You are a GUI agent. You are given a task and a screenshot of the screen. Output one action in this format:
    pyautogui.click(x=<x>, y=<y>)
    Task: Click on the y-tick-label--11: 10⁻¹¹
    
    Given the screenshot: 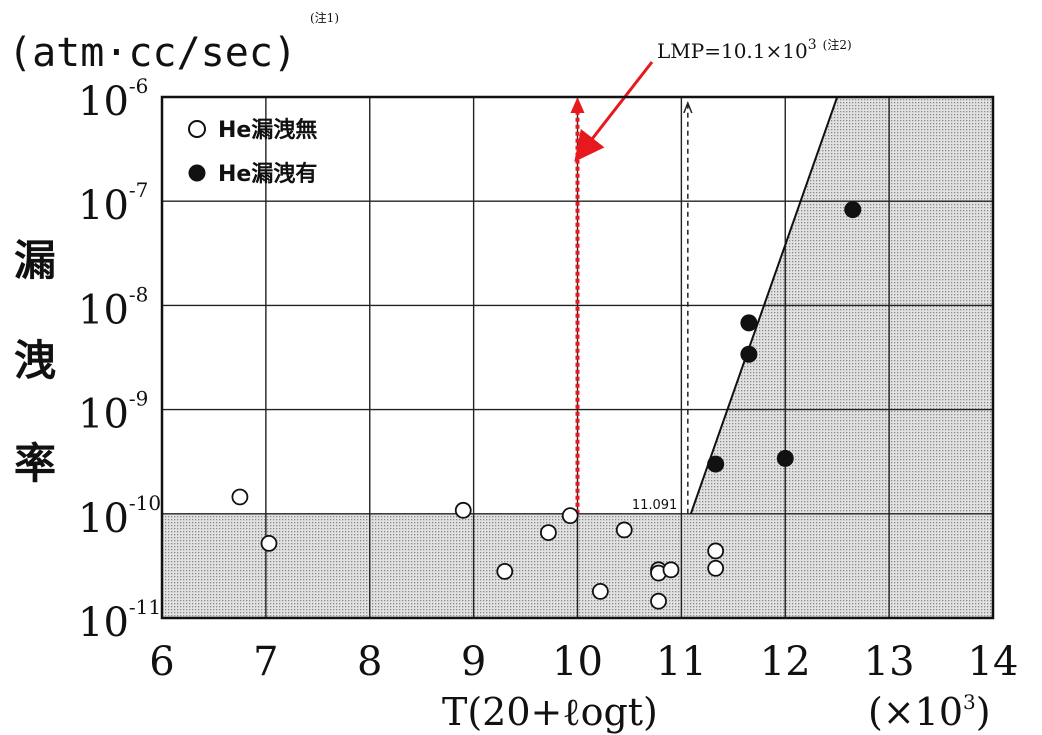 What is the action you would take?
    pyautogui.click(x=119, y=620)
    